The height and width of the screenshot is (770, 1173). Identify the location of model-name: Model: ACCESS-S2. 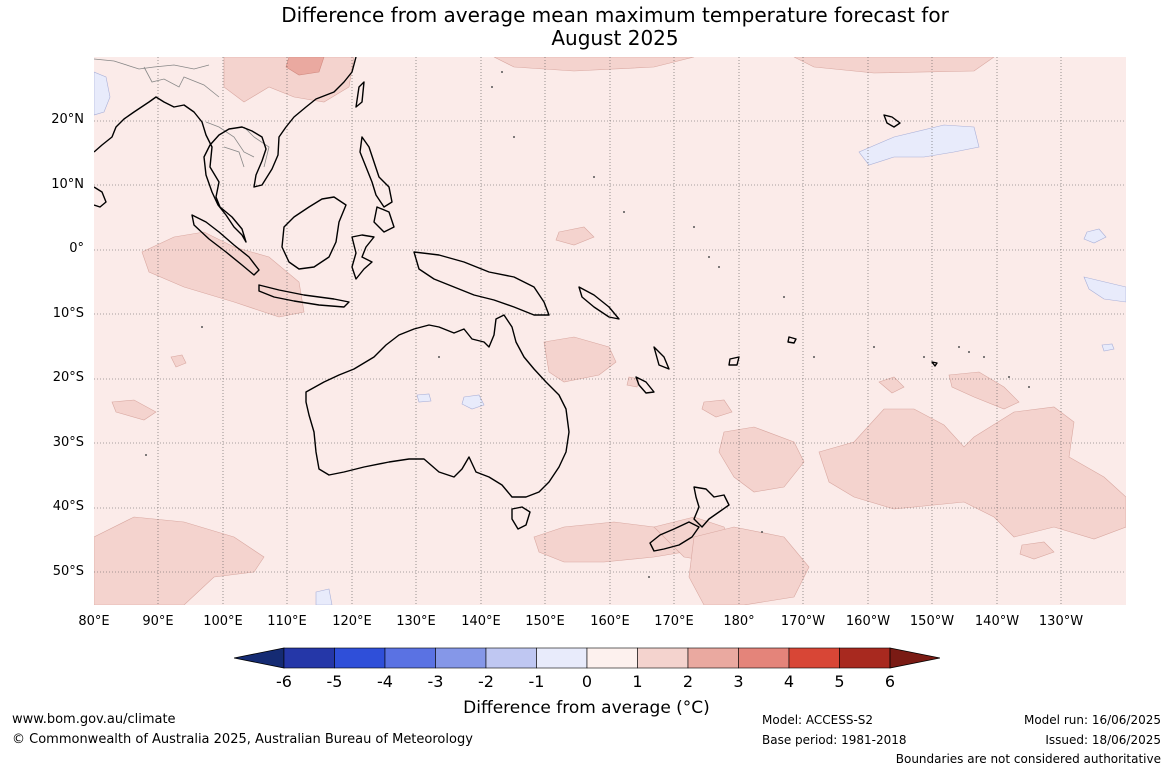
(818, 720).